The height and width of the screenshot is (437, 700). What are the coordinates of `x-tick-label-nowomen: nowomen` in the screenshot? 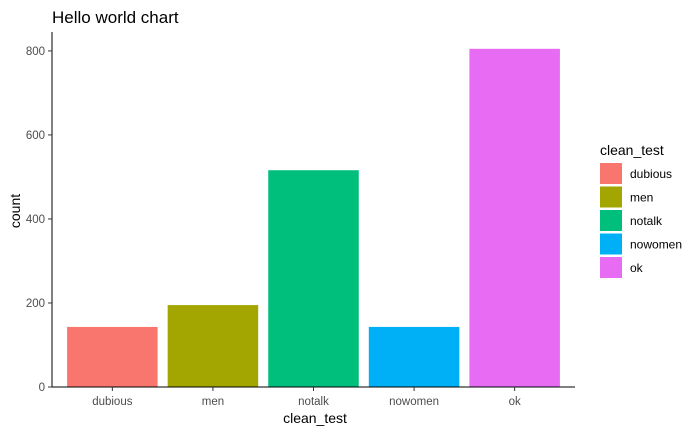 It's located at (414, 402).